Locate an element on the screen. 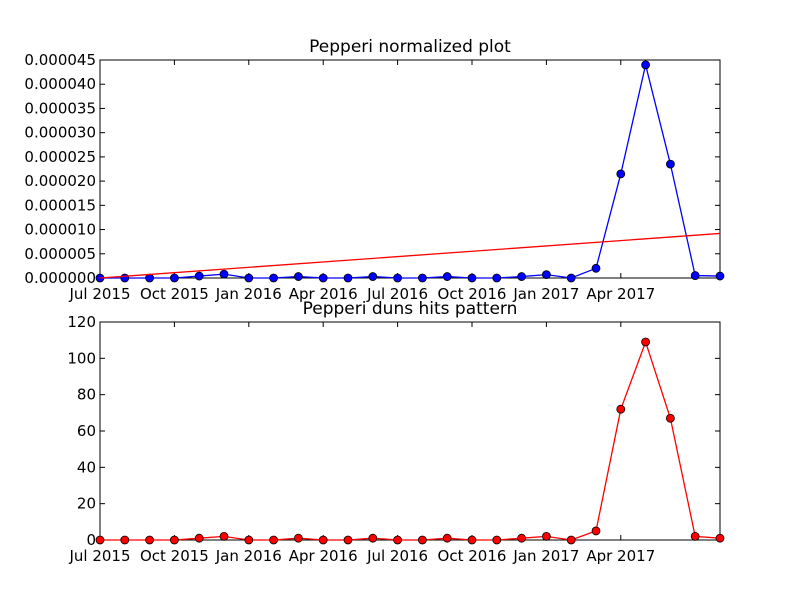 Image resolution: width=800 pixels, height=600 pixels. y-tick-label: 0.000030 is located at coordinates (60, 133).